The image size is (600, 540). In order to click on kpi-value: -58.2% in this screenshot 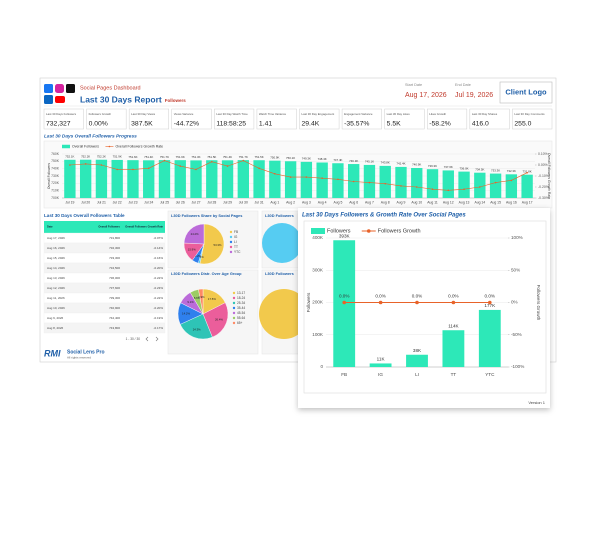, I will do `click(440, 123)`.